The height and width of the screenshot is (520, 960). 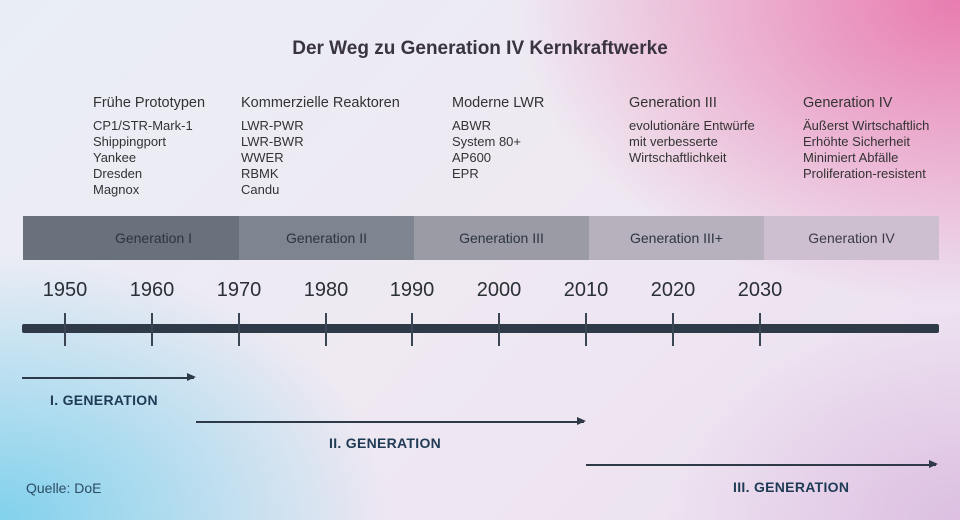 What do you see at coordinates (673, 141) in the screenshot?
I see `column-item: mit verbesserte` at bounding box center [673, 141].